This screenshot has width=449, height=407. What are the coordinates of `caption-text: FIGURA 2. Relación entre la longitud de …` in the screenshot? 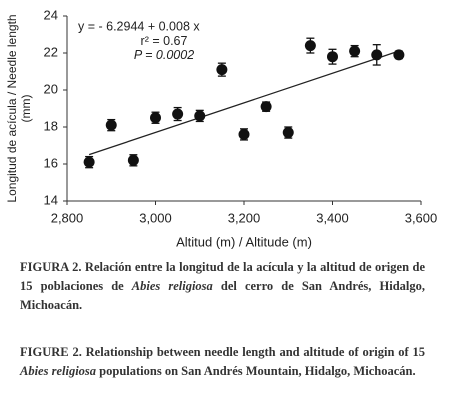 It's located at (222, 276).